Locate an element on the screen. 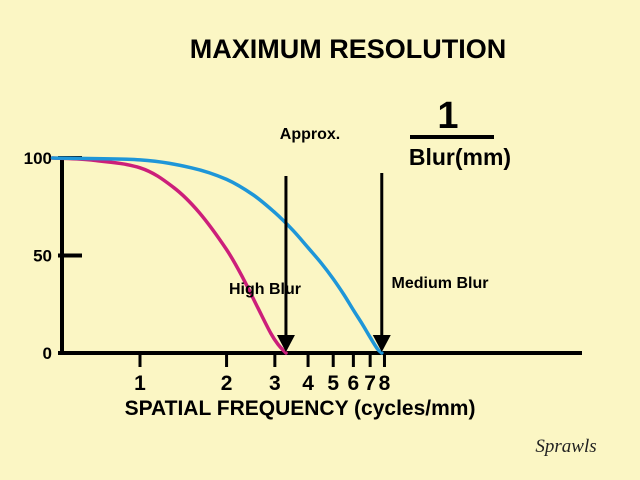 The width and height of the screenshot is (640, 480). x-tick-label: 1 is located at coordinates (140, 383).